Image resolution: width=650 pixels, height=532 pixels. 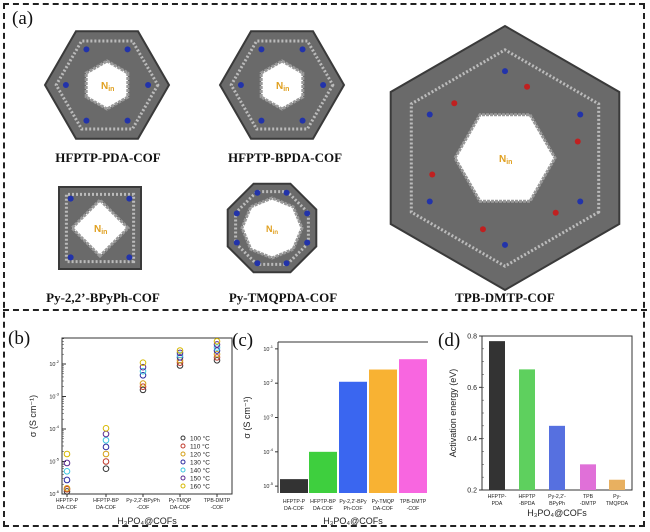 I want to click on x-tick-label-b: Py-TMQP, so click(x=180, y=501).